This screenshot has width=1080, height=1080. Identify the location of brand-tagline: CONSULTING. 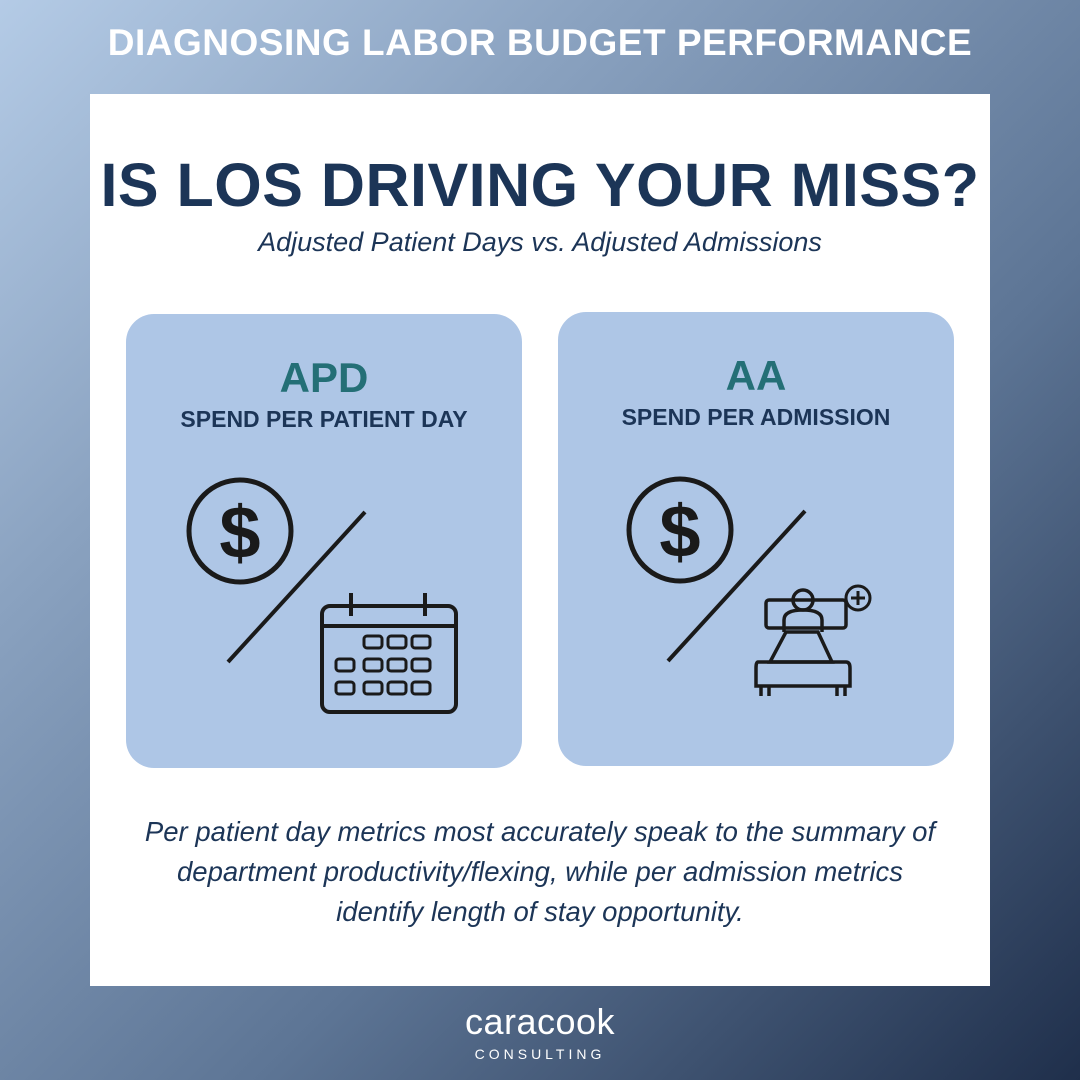
(540, 1054).